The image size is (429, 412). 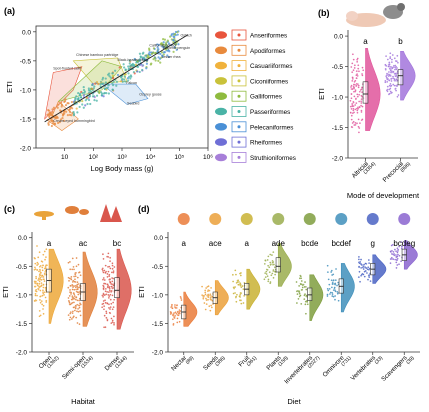 I want to click on order-hull, so click(x=90, y=81).